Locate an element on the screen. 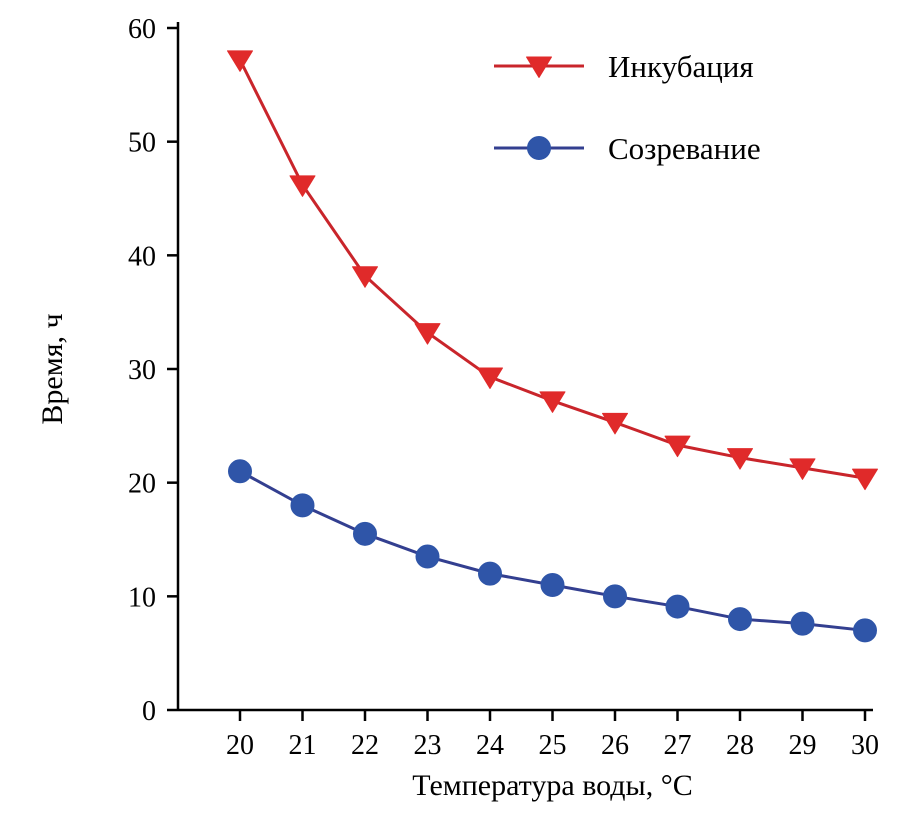 Image resolution: width=905 pixels, height=832 pixels. x-tick-label: 28 is located at coordinates (740, 745).